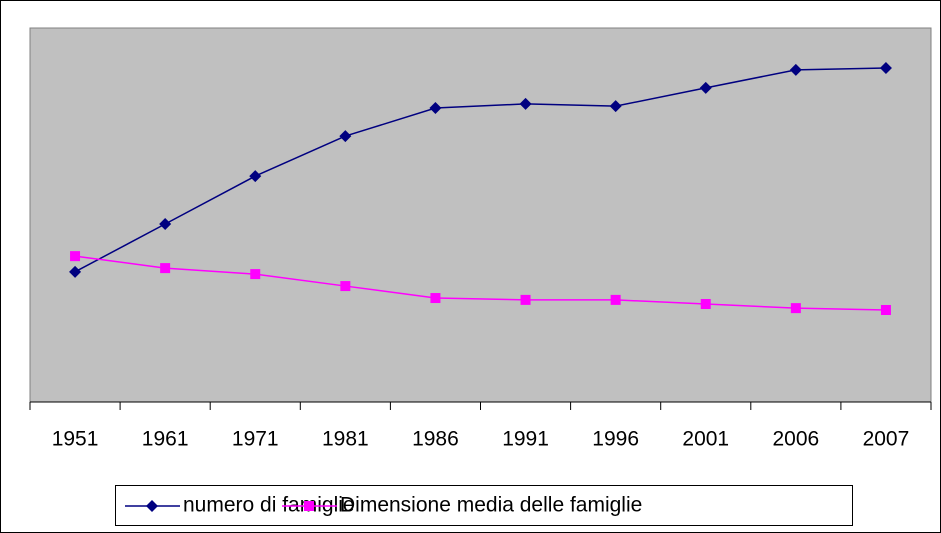  I want to click on x-tick-label: 2007, so click(886, 439).